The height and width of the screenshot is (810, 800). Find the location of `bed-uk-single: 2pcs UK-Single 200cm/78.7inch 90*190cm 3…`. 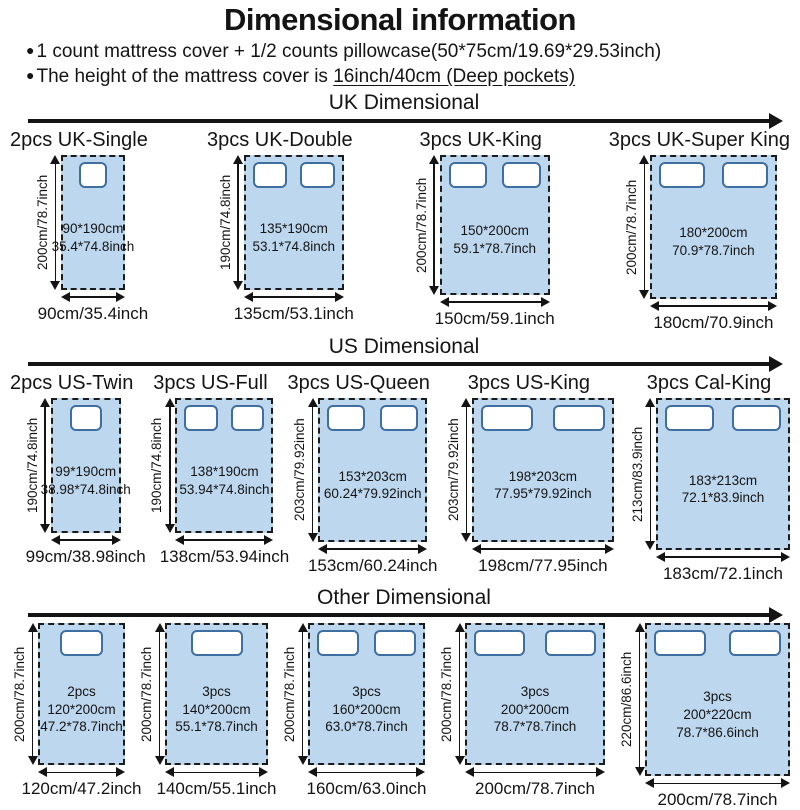

bed-uk-single: 2pcs UK-Single 200cm/78.7inch 90*190cm 3… is located at coordinates (79, 226).